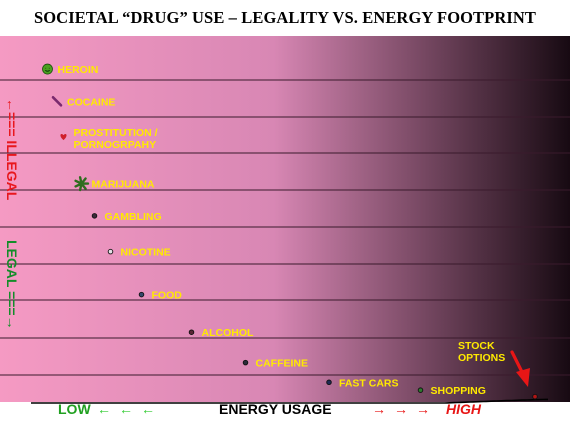  I want to click on data-point-shopping, so click(420, 390).